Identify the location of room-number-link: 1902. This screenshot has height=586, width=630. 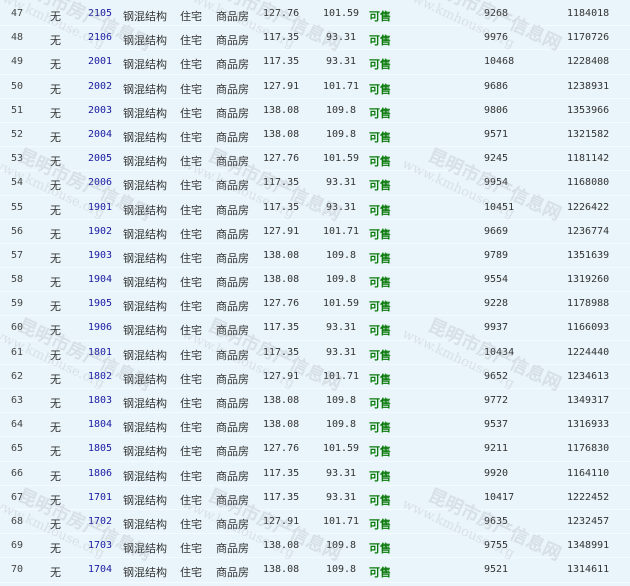
(100, 231).